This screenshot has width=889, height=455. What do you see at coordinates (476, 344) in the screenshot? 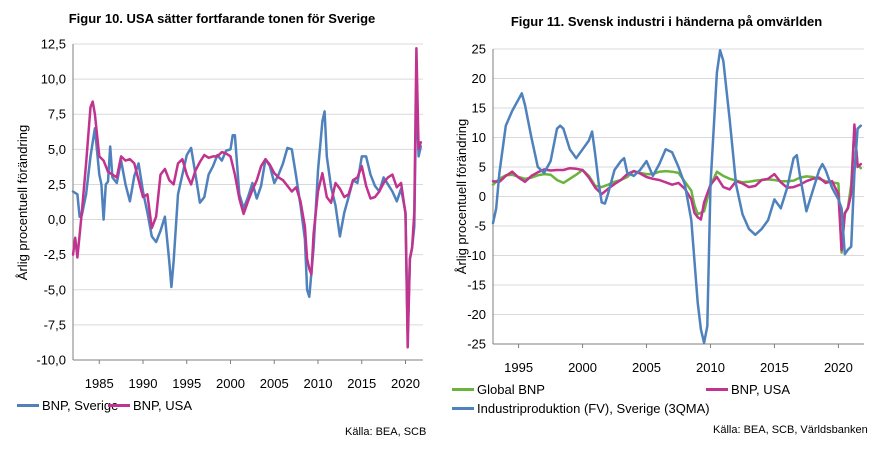
I see `y-tick-label: -25` at bounding box center [476, 344].